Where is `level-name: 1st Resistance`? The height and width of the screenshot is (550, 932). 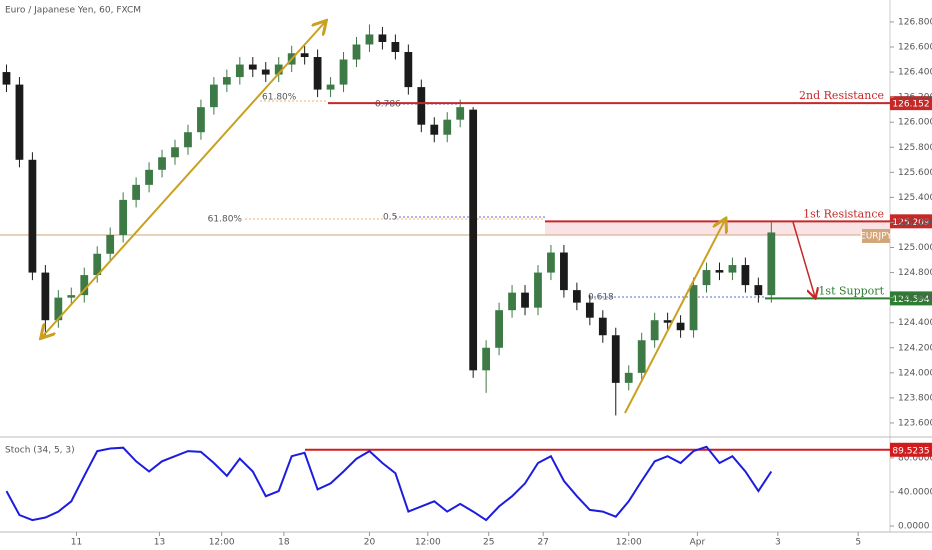 level-name: 1st Resistance is located at coordinates (843, 213).